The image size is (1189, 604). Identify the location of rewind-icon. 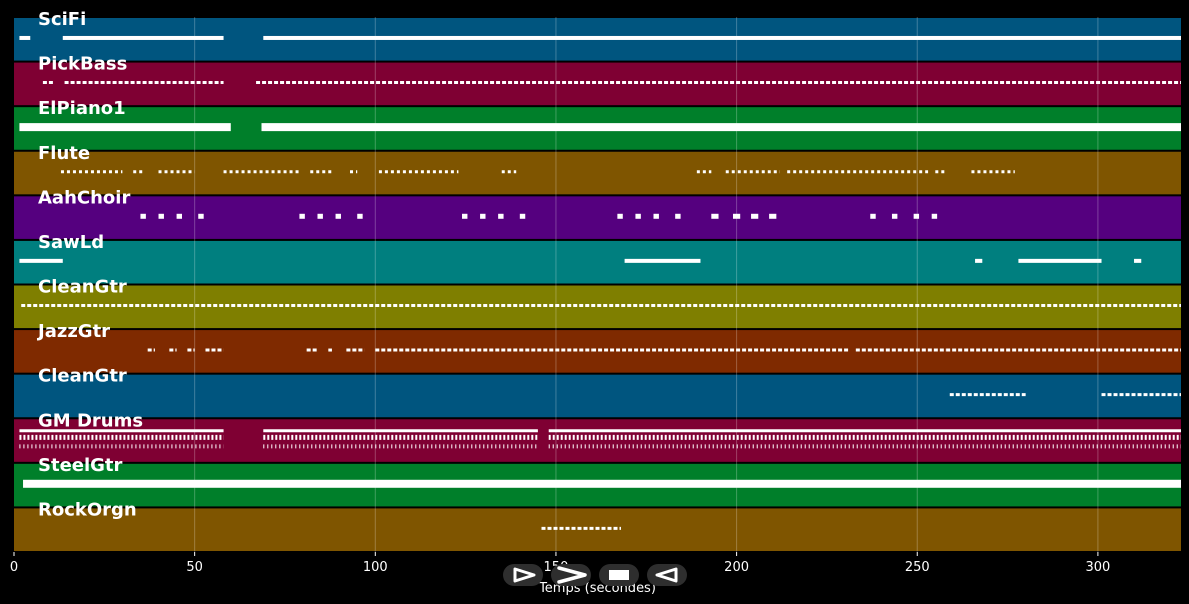
(666, 575).